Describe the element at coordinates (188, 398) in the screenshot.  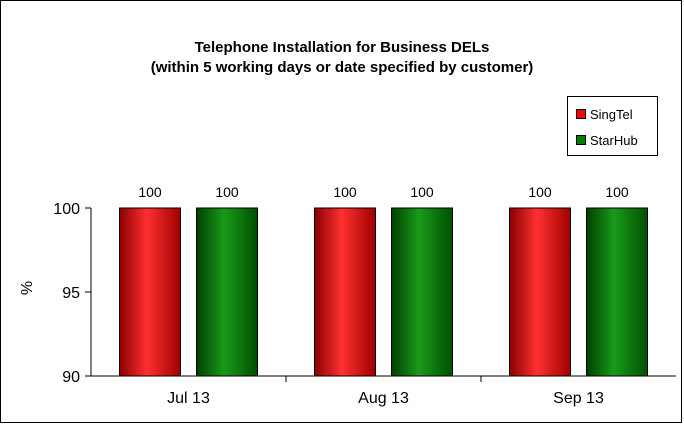
I see `x-tick-label: Jul 13` at that location.